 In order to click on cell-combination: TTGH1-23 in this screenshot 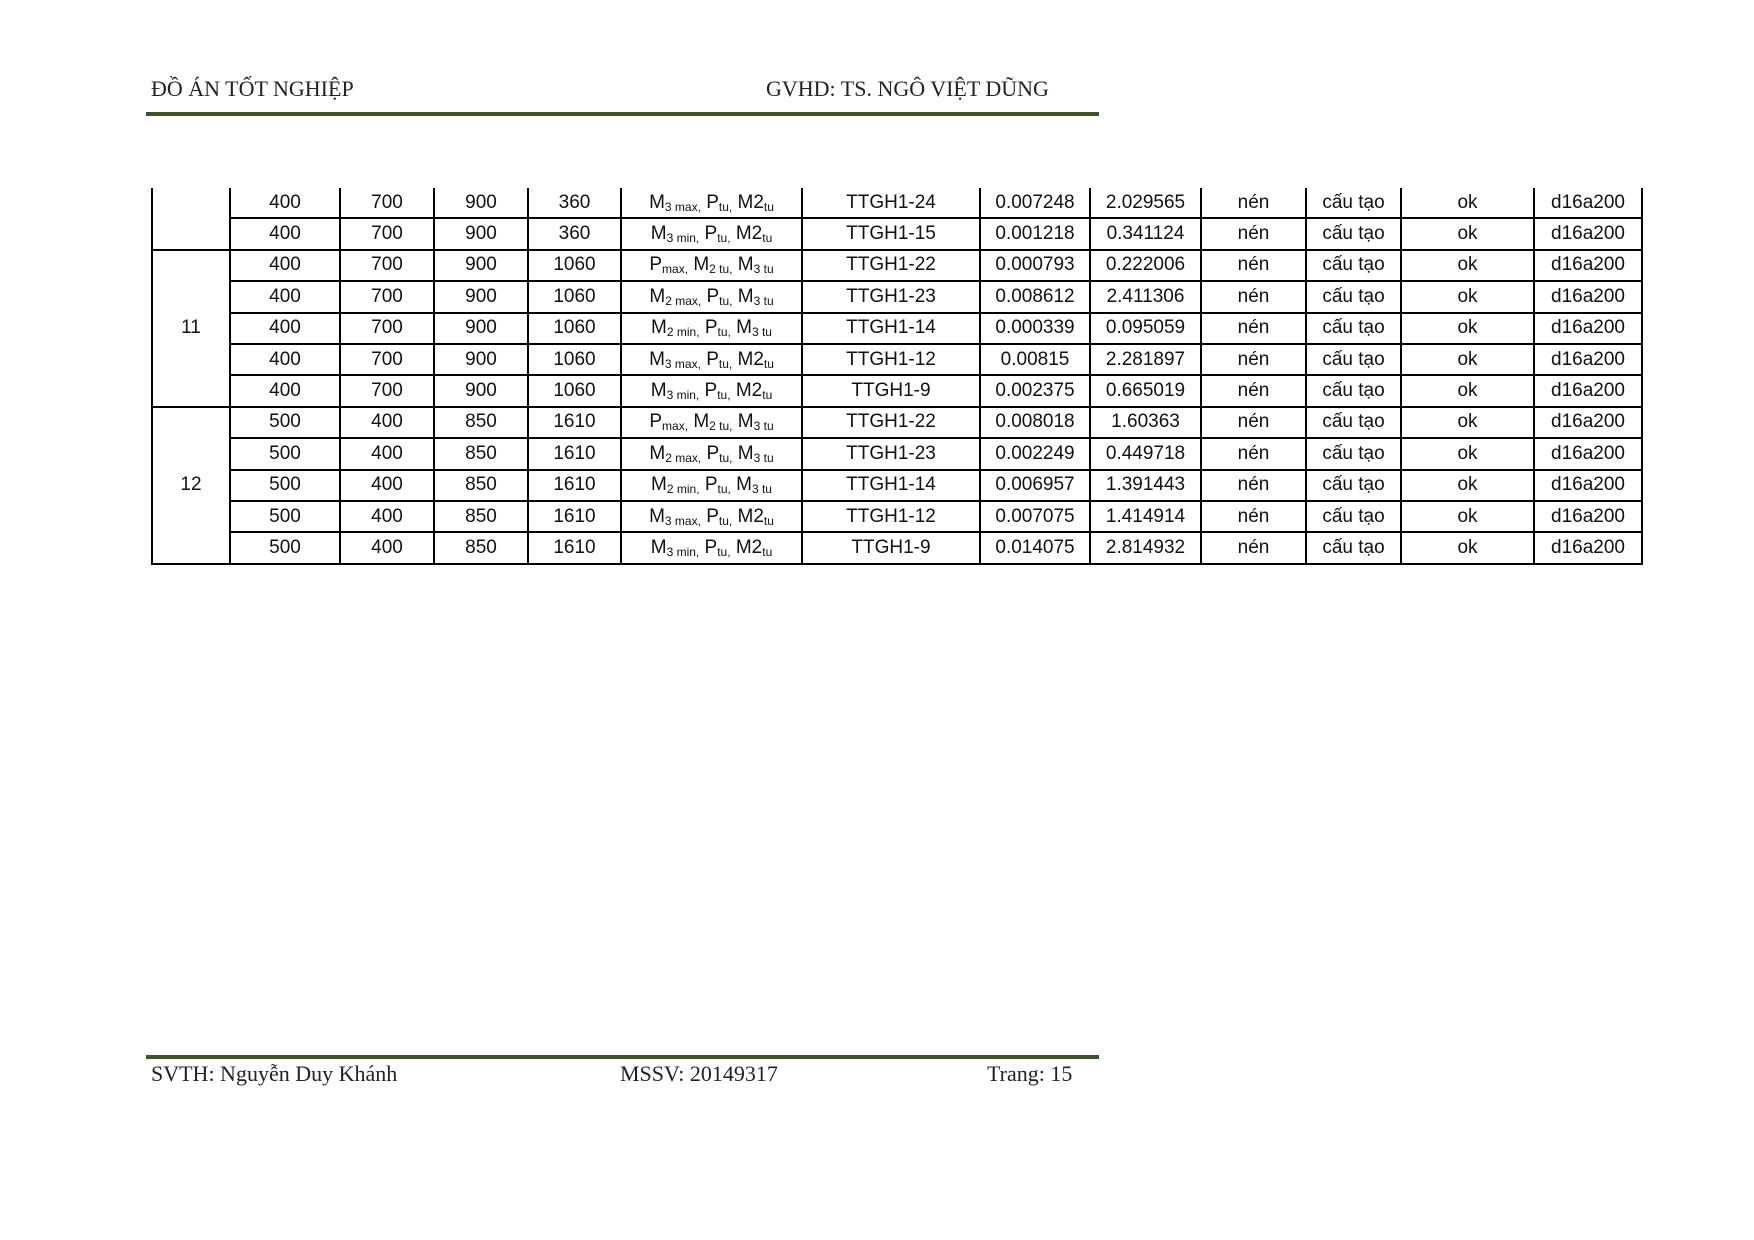, I will do `click(891, 454)`.